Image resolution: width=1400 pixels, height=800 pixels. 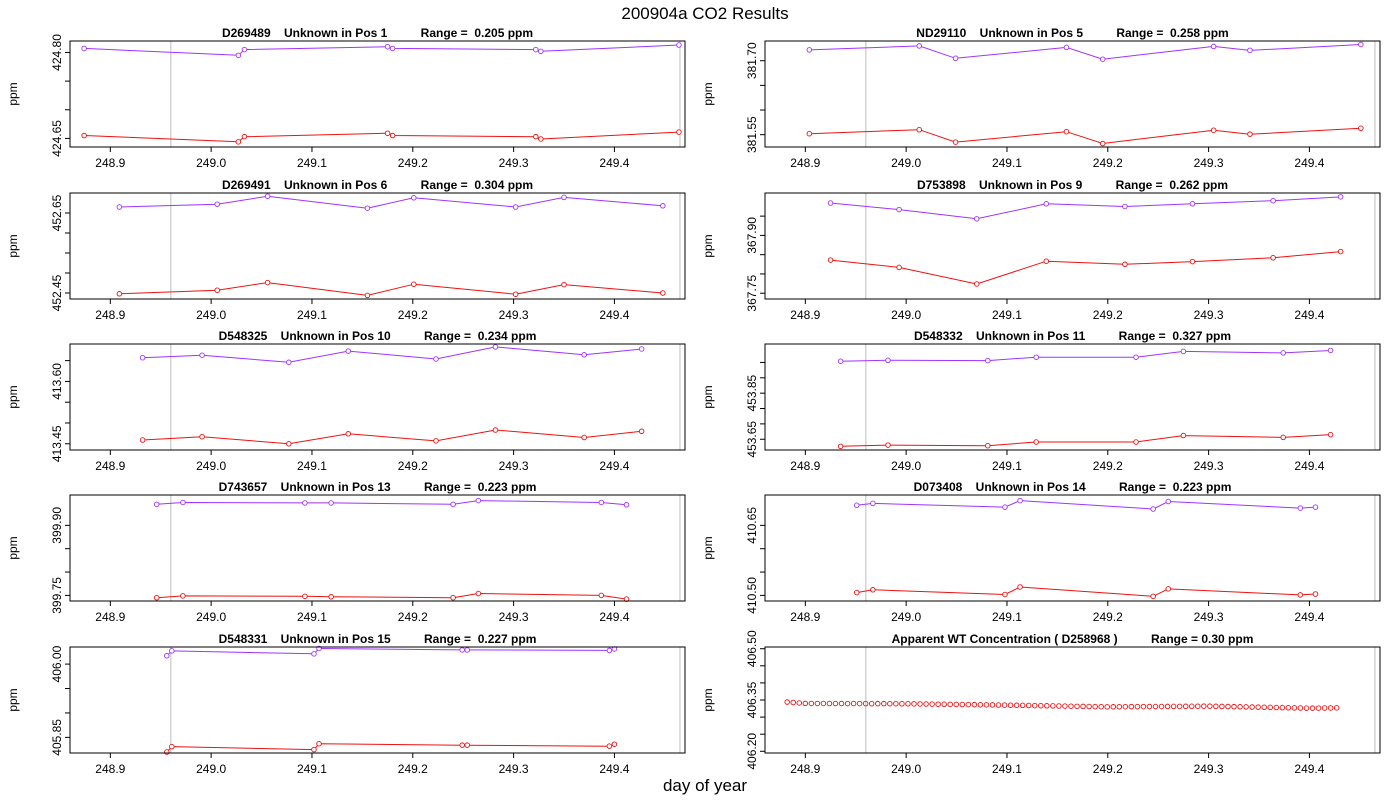 What do you see at coordinates (390, 748) in the screenshot?
I see `series-line-lower` at bounding box center [390, 748].